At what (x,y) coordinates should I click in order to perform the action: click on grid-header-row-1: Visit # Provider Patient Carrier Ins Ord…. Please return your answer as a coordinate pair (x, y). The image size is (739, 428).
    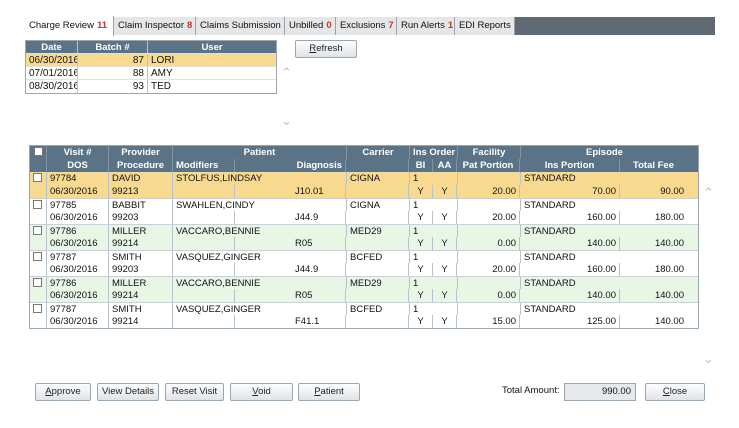
    Looking at the image, I should click on (364, 152).